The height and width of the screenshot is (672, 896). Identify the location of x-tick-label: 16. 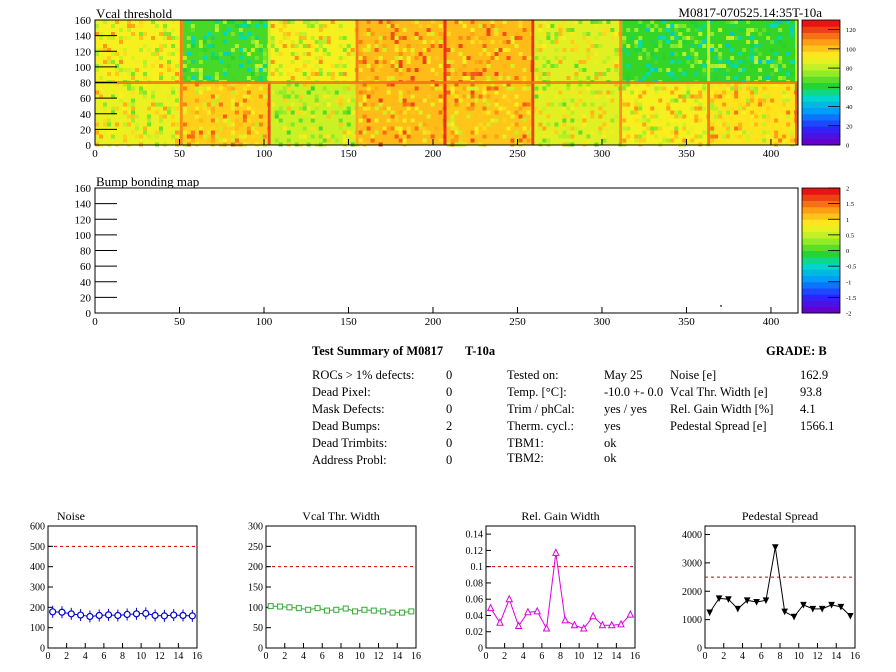
(416, 656).